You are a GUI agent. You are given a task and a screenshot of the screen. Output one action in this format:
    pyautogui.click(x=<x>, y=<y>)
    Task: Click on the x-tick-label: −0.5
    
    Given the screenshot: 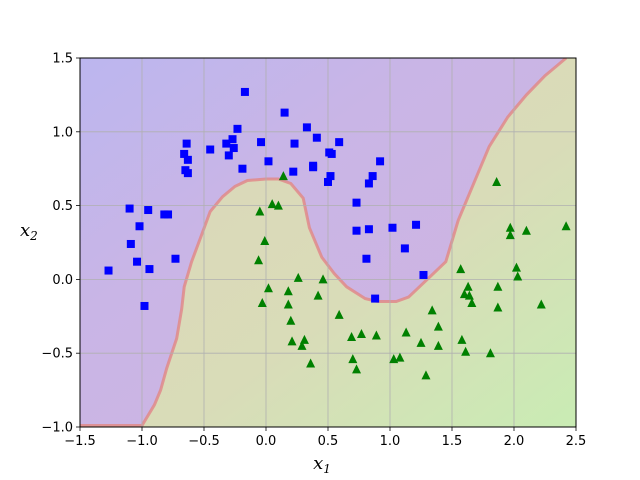 What is the action you would take?
    pyautogui.click(x=204, y=441)
    